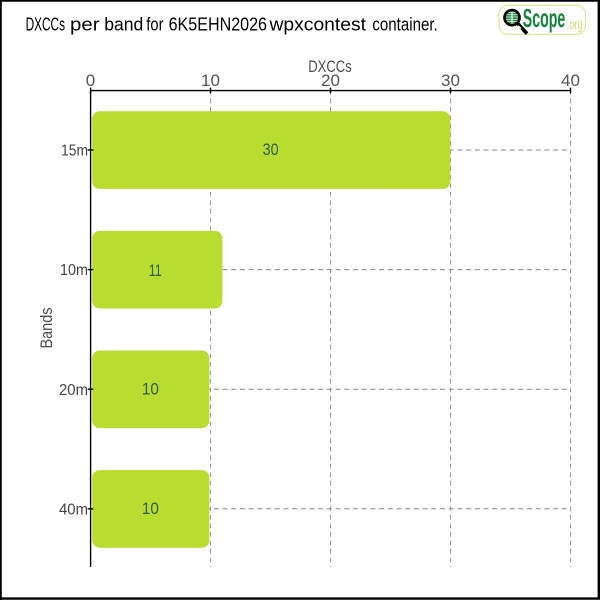  What do you see at coordinates (46, 328) in the screenshot?
I see `svg-text: Bands` at bounding box center [46, 328].